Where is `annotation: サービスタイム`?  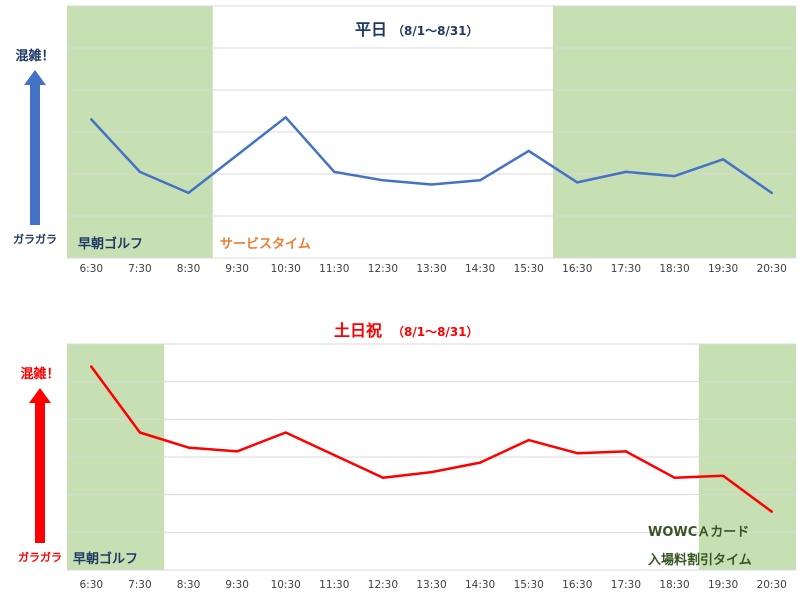
annotation: サービスタイム is located at coordinates (265, 244).